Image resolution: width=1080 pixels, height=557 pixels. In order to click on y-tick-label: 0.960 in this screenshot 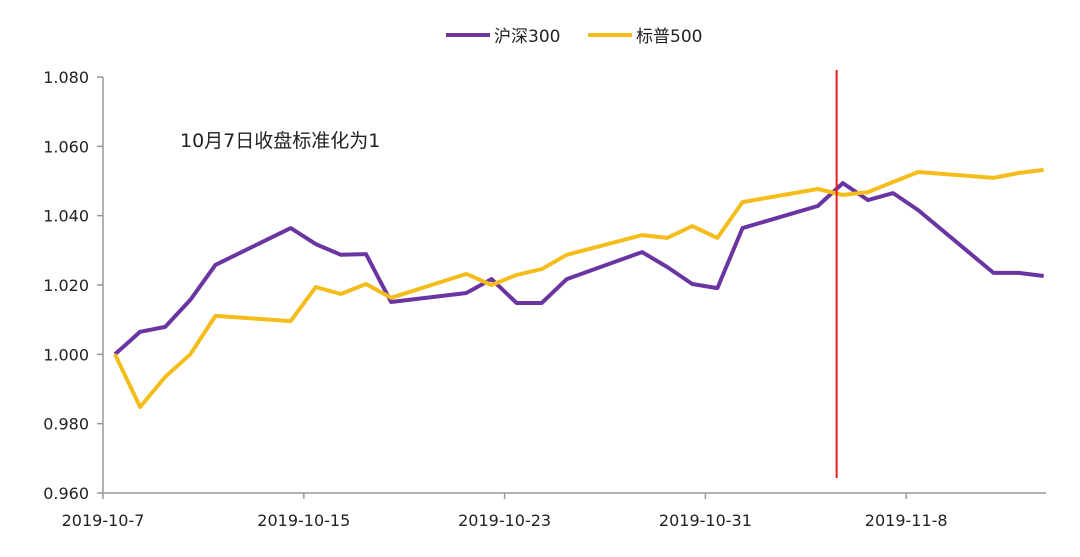, I will do `click(66, 493)`.